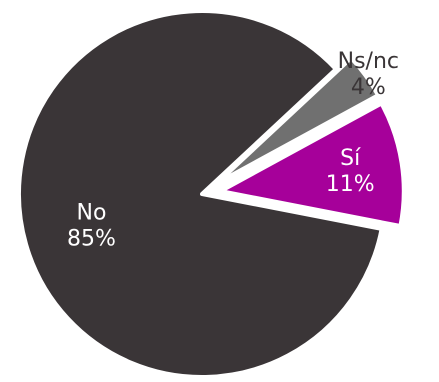 The height and width of the screenshot is (382, 439). What do you see at coordinates (368, 87) in the screenshot?
I see `slice-percent: 4%` at bounding box center [368, 87].